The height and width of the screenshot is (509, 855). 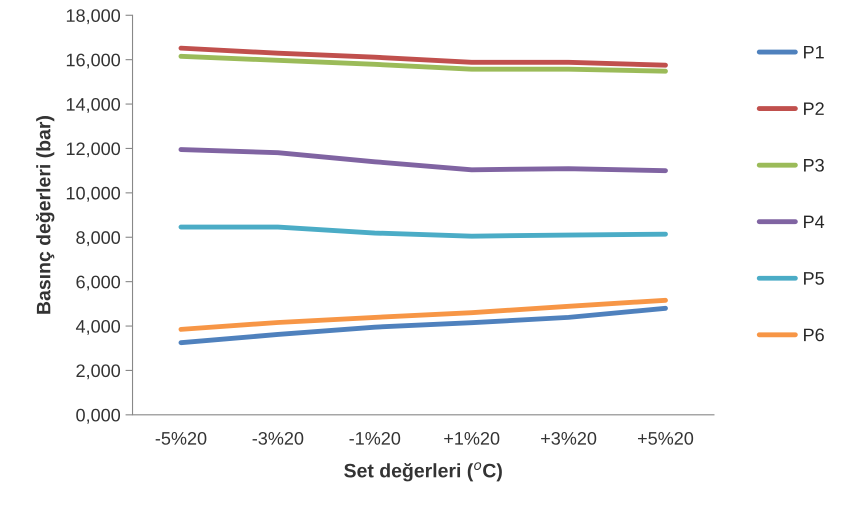 What do you see at coordinates (814, 108) in the screenshot?
I see `legend-label: P2` at bounding box center [814, 108].